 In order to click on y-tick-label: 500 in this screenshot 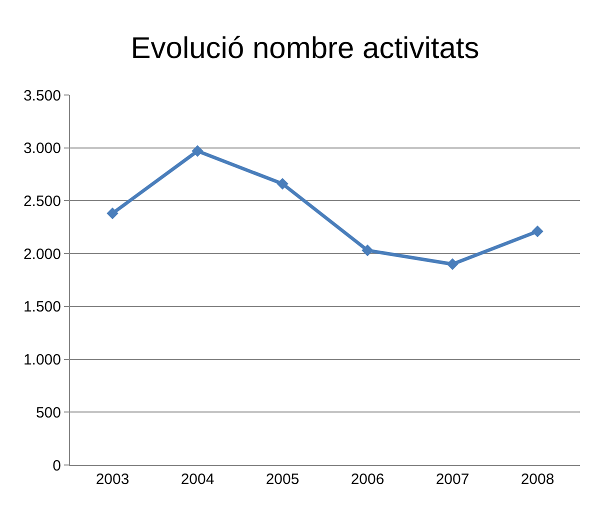, I will do `click(48, 413)`.